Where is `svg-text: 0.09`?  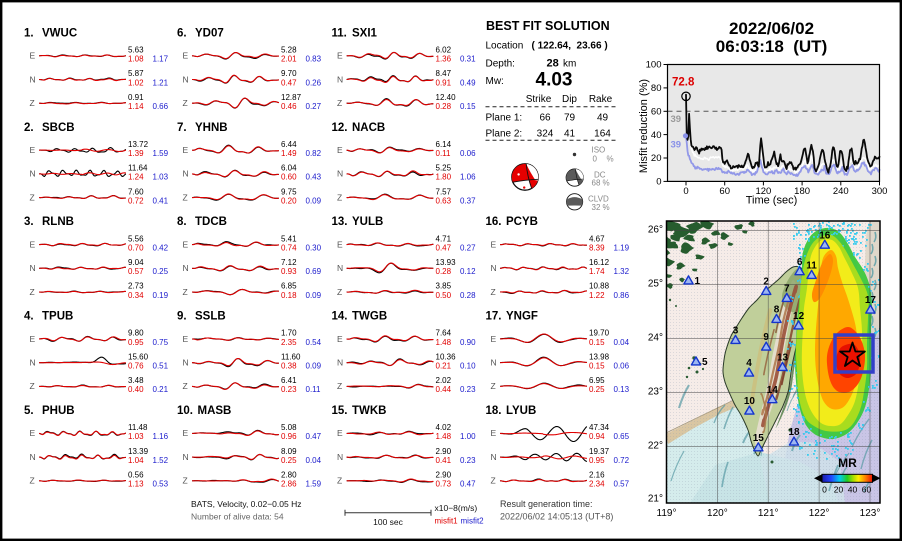
svg-text: 0.09 is located at coordinates (314, 200).